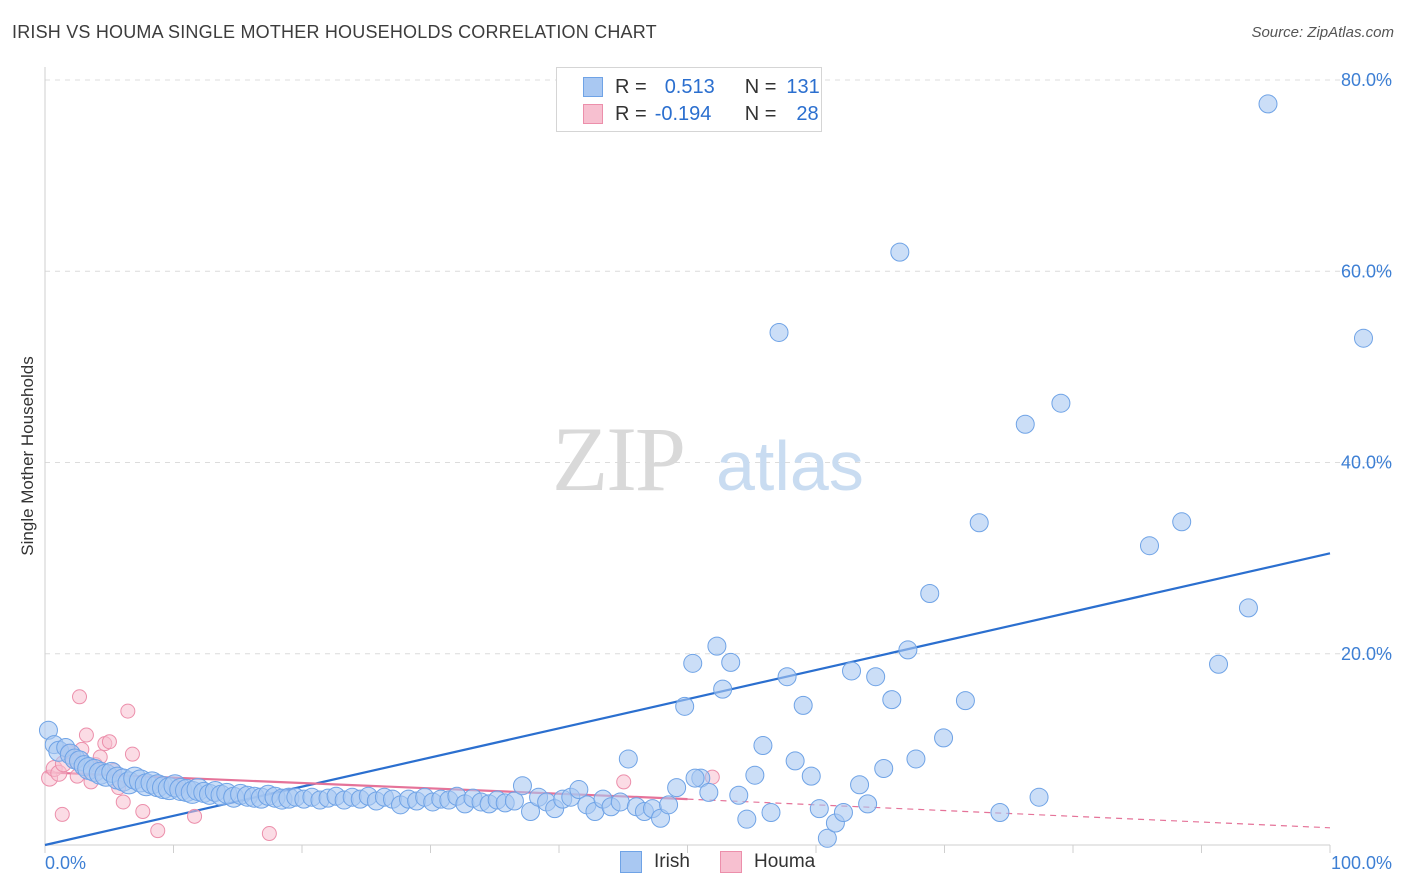 The width and height of the screenshot is (1406, 892). I want to click on bottom-legend-label-houma: Houma, so click(785, 861).